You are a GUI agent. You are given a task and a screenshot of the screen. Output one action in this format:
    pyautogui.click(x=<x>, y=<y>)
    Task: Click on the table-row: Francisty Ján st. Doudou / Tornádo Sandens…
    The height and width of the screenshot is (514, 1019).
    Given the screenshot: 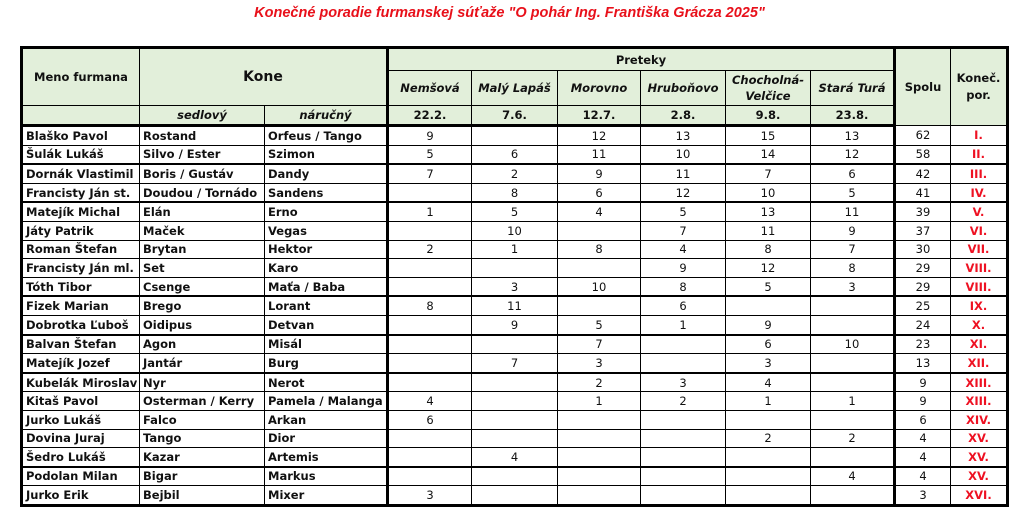 What is the action you would take?
    pyautogui.click(x=514, y=193)
    